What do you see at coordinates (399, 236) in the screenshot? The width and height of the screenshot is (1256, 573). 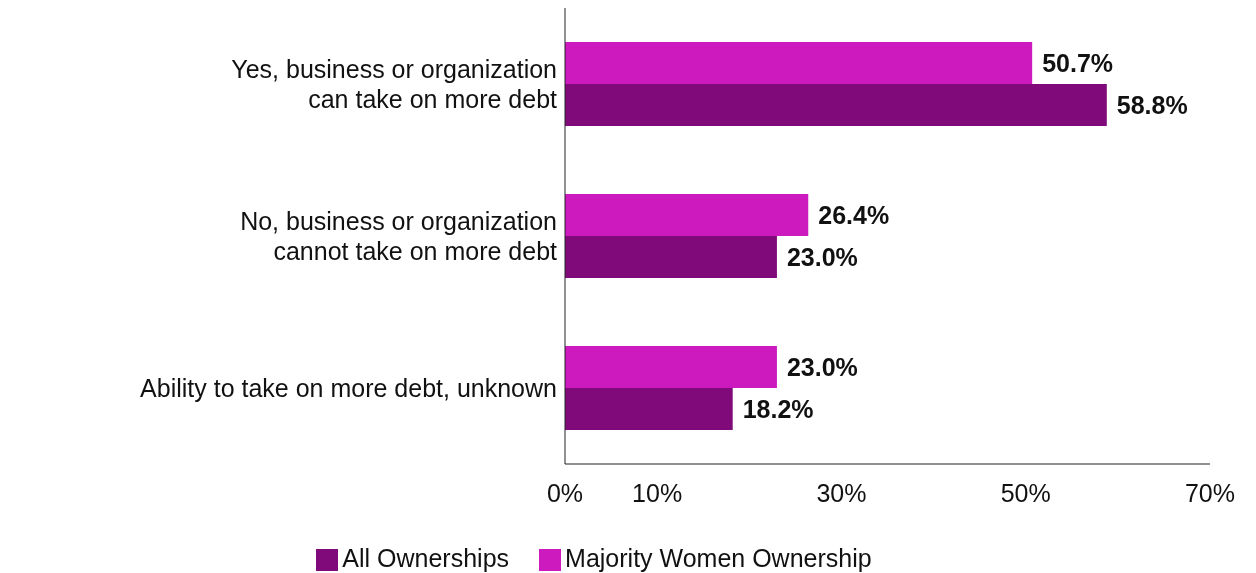 I see `y-tick-label: No, business or organization cannot take on more debt` at bounding box center [399, 236].